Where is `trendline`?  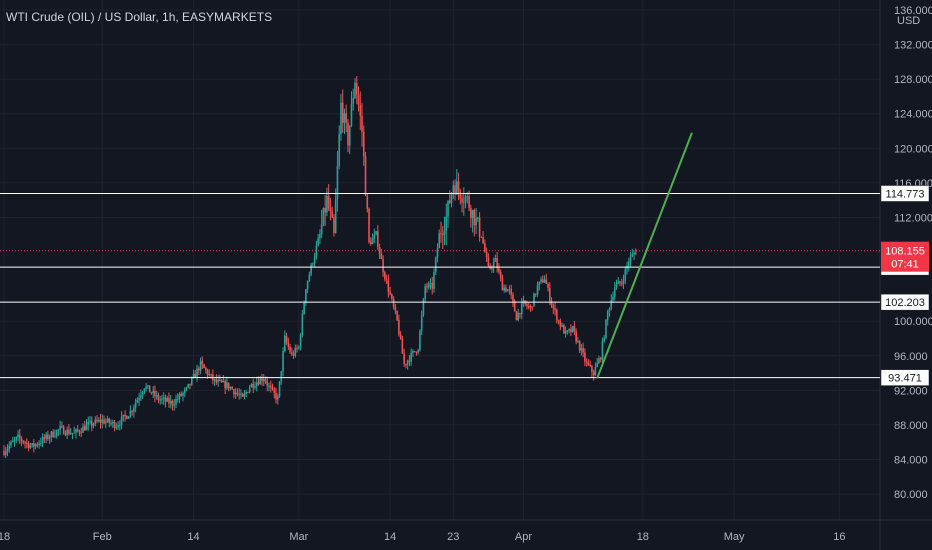
trendline is located at coordinates (644, 255).